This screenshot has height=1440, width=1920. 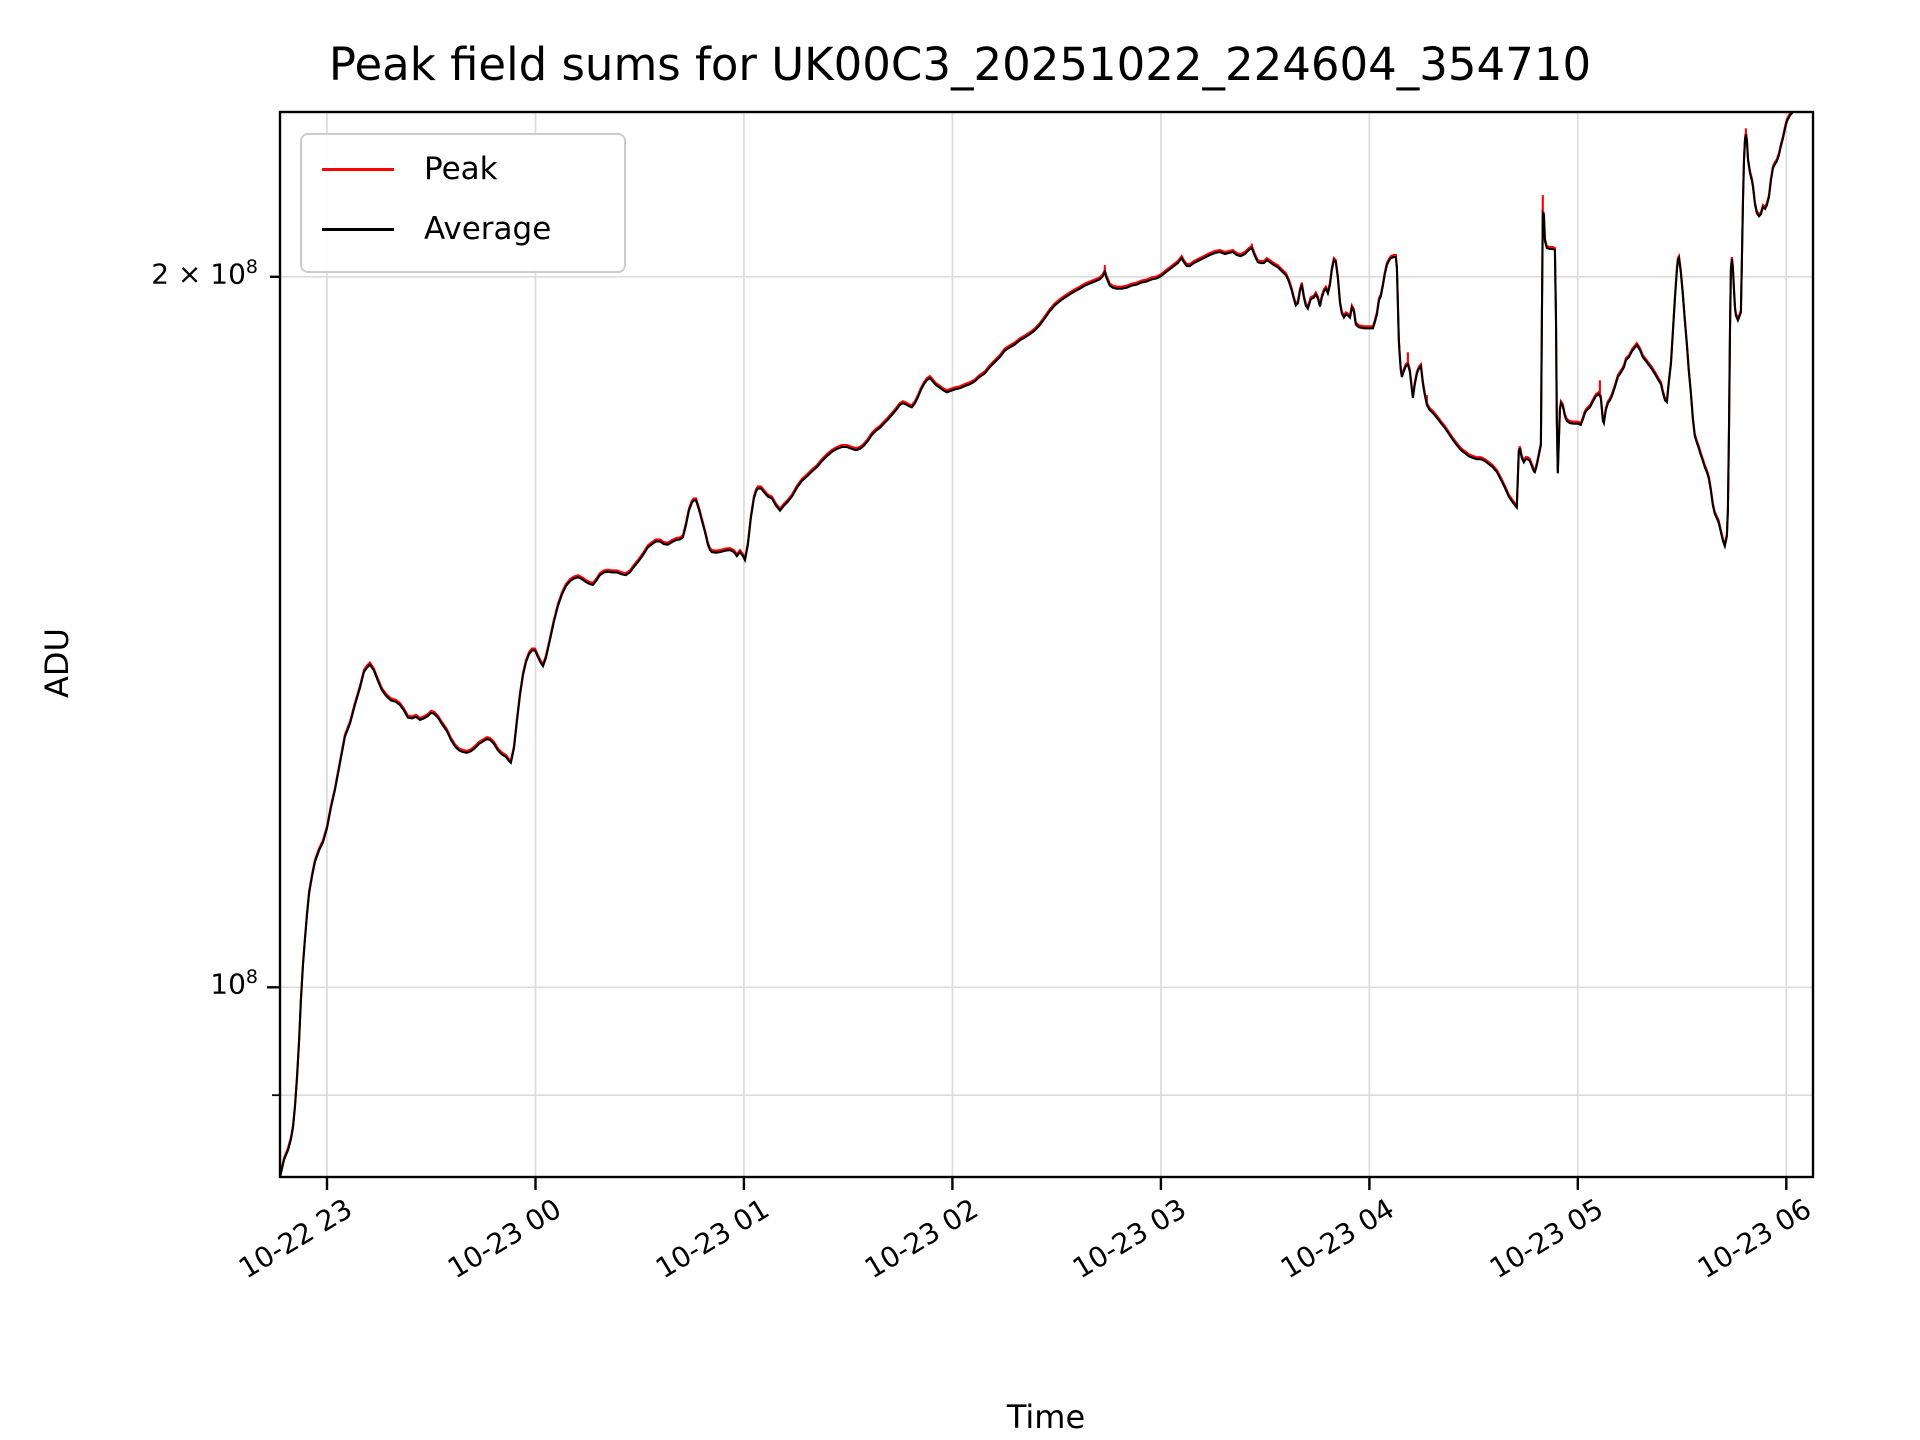 I want to click on x-axis-title: Time, so click(x=1046, y=1417).